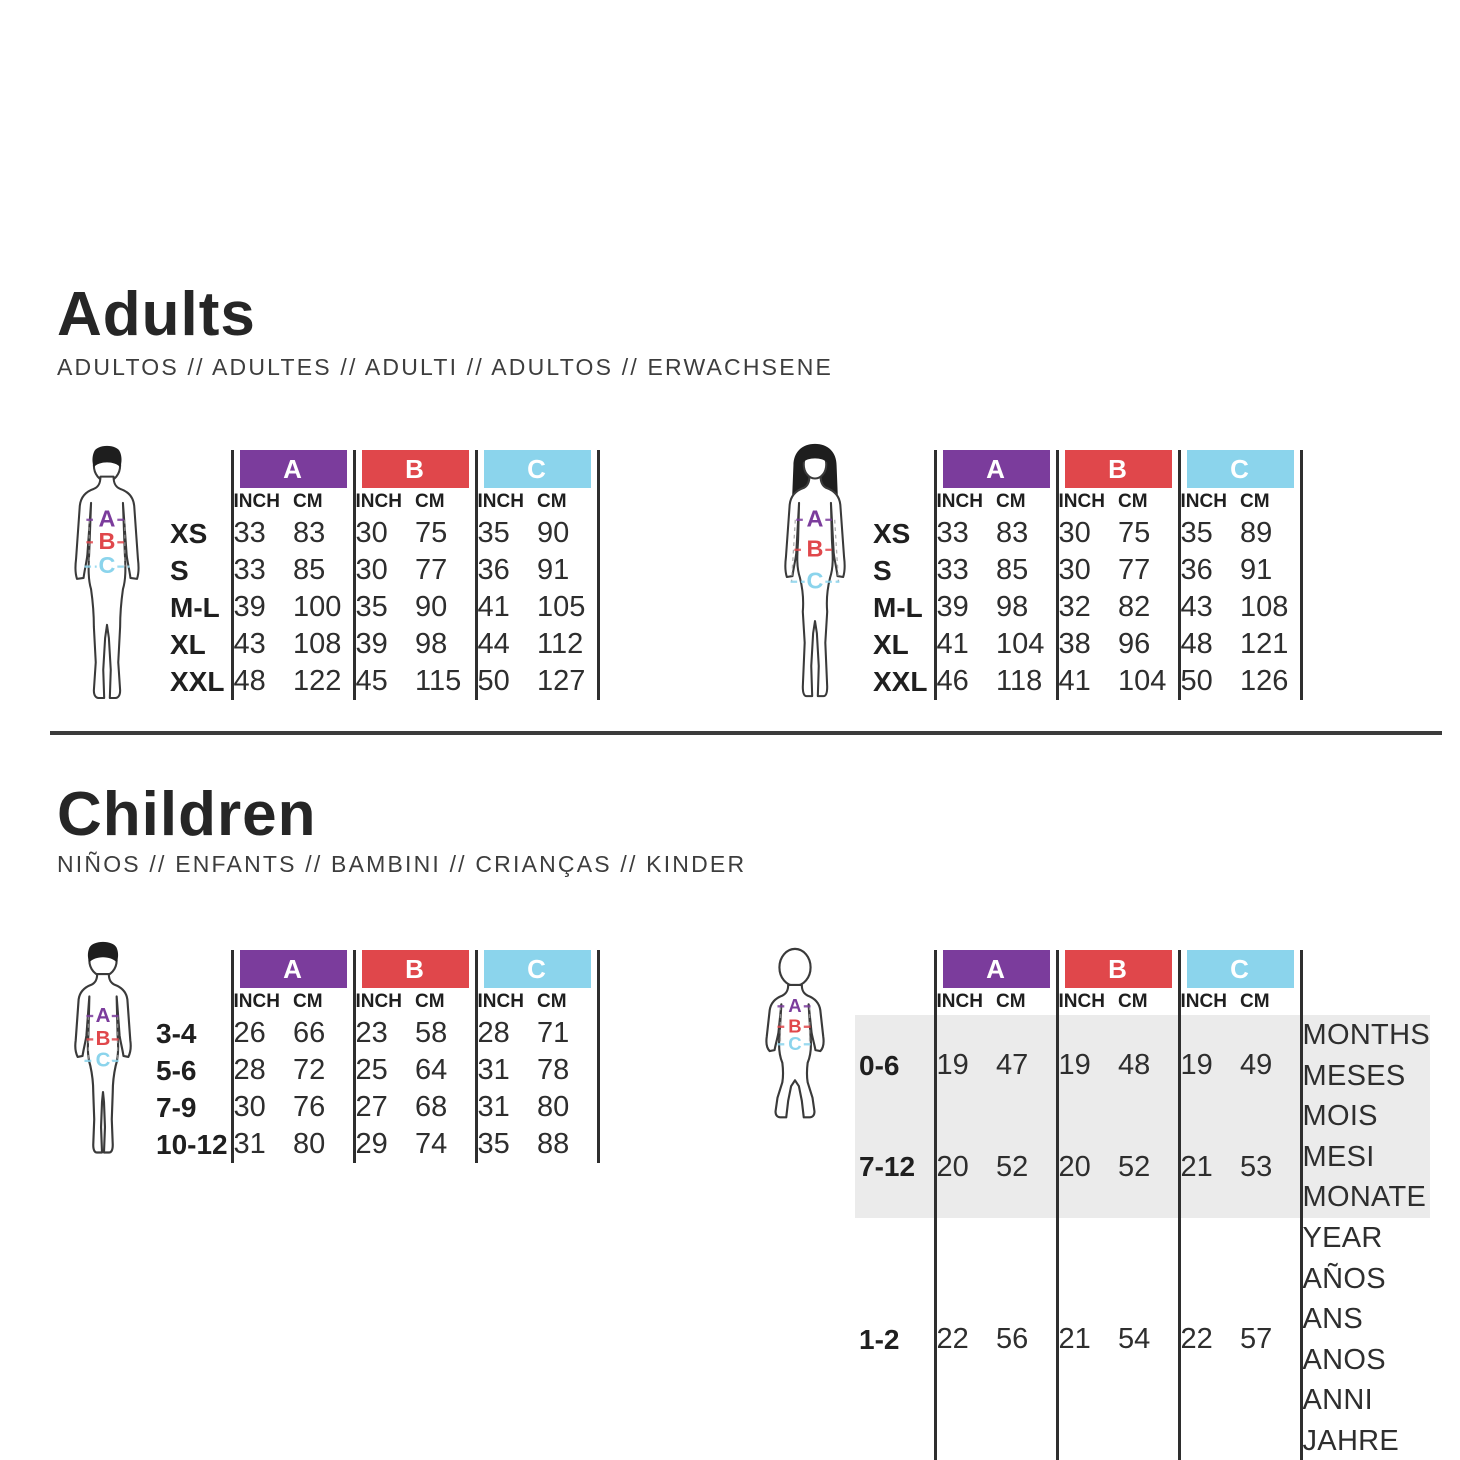 This screenshot has height=1460, width=1460. Describe the element at coordinates (1365, 1001) in the screenshot. I see `notes-column-header` at that location.